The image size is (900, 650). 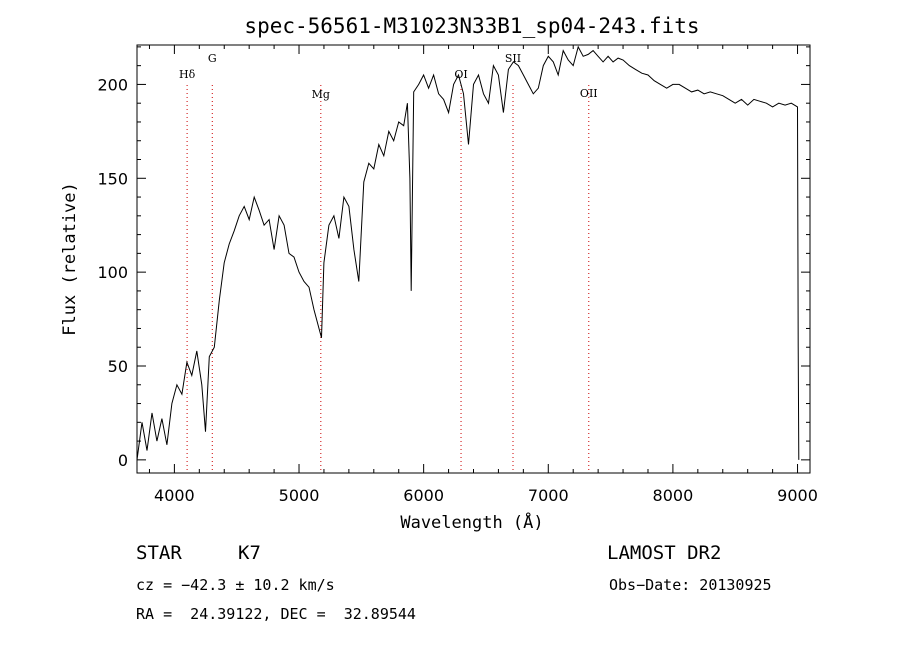 What do you see at coordinates (249, 553) in the screenshot?
I see `object-subclass: K7` at bounding box center [249, 553].